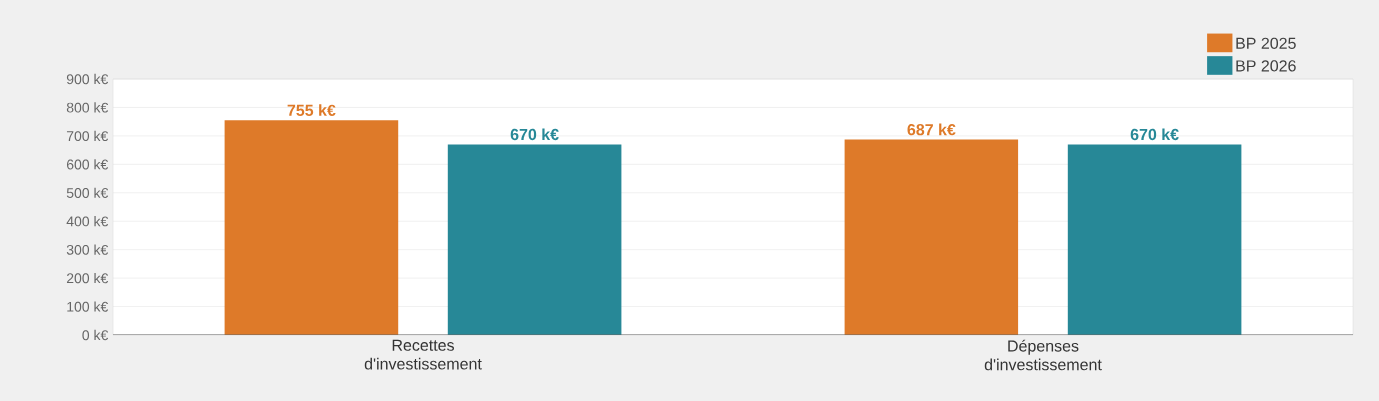 Image resolution: width=1379 pixels, height=401 pixels. I want to click on y-tick-label: 400 k€, so click(87, 221).